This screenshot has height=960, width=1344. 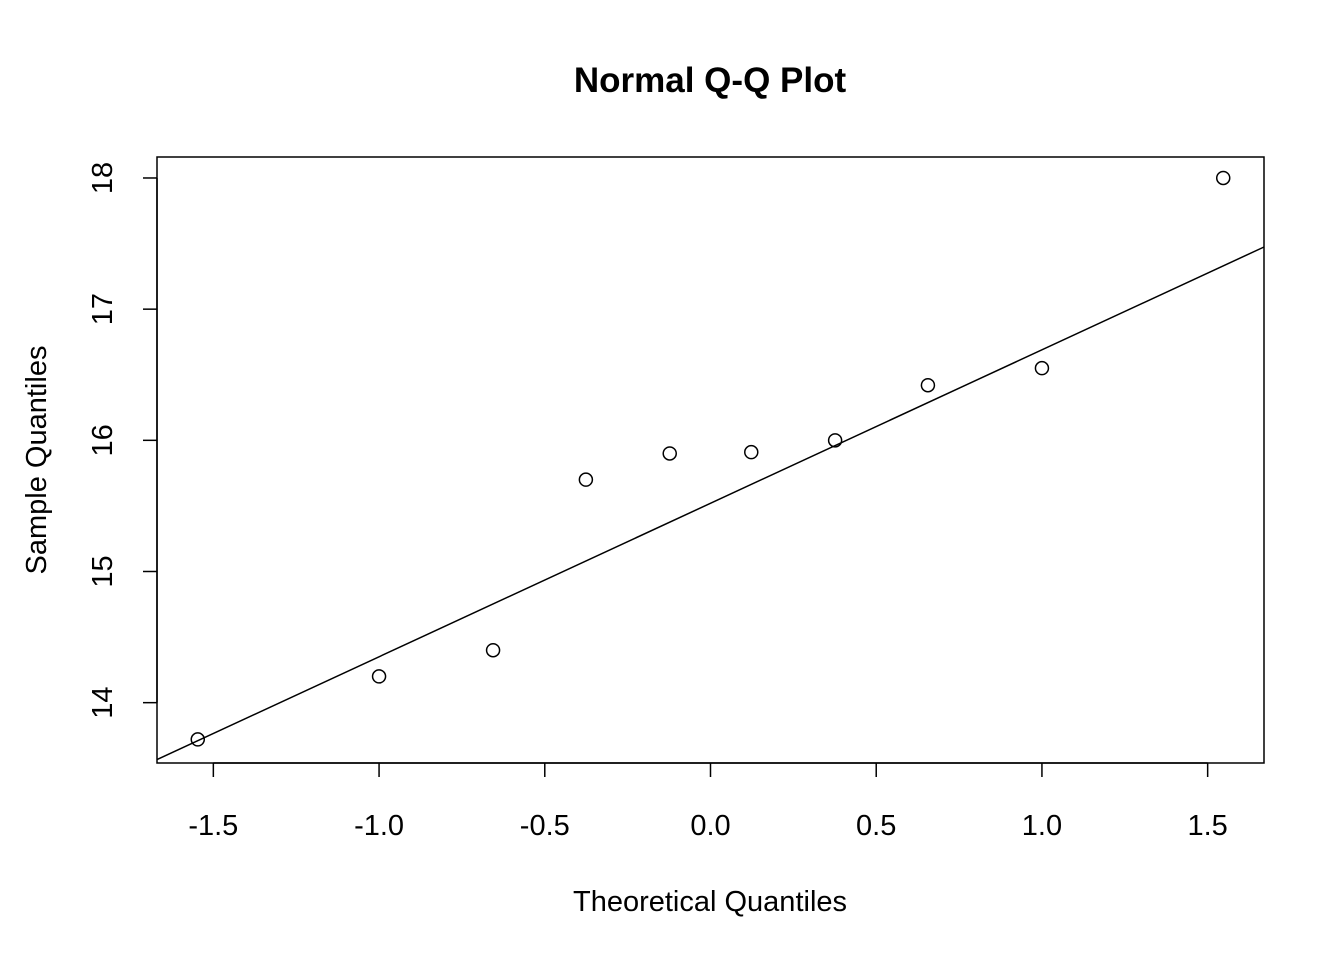 I want to click on x-tick-label: 1.0, so click(x=1042, y=826).